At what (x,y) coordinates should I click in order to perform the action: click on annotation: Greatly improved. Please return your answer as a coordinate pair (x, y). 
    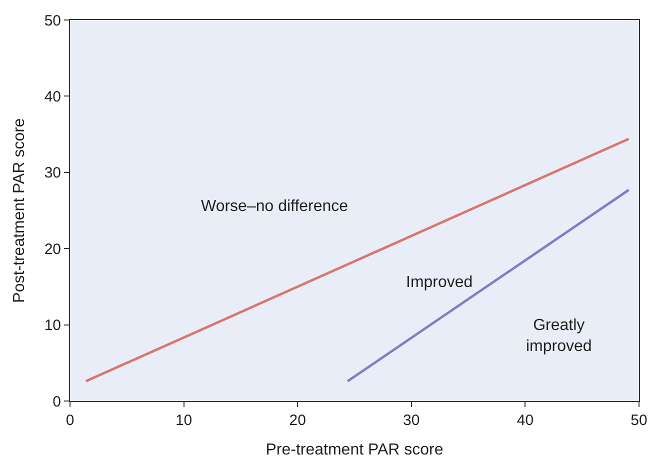
    Looking at the image, I should click on (559, 336).